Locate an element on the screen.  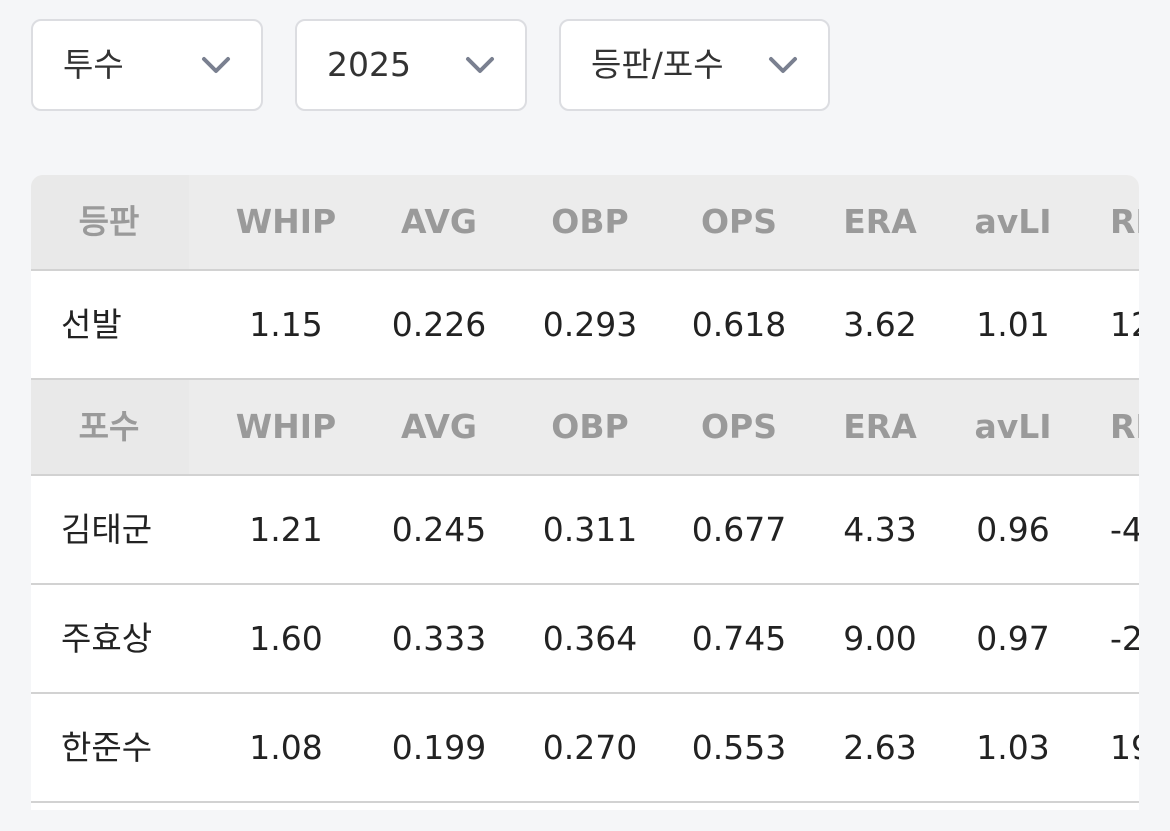
stat-value: 0.270 is located at coordinates (590, 747).